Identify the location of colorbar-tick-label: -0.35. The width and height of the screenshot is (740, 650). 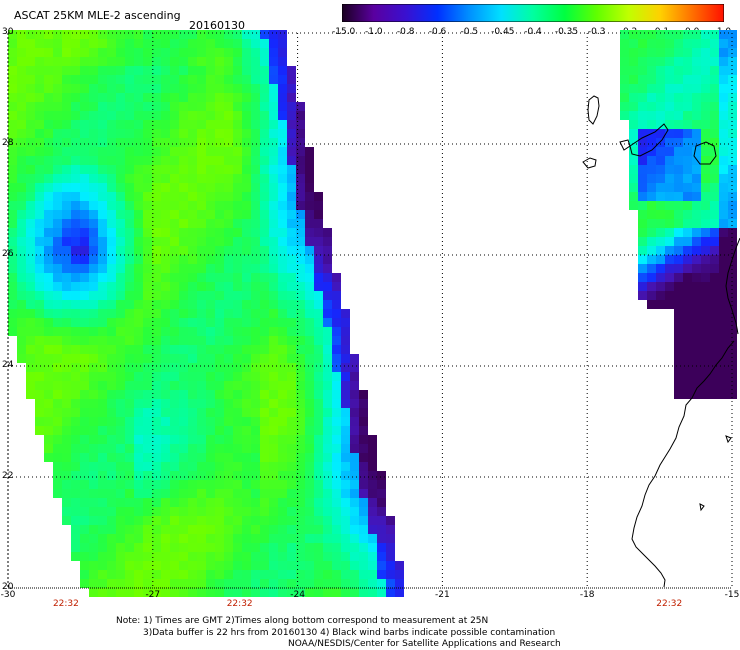
(566, 32).